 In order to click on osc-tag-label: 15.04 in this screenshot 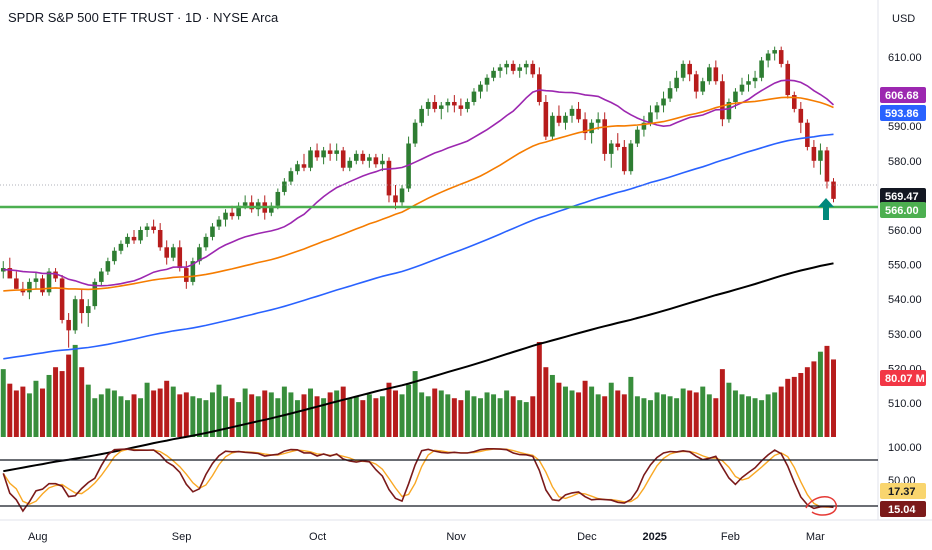, I will do `click(902, 510)`.